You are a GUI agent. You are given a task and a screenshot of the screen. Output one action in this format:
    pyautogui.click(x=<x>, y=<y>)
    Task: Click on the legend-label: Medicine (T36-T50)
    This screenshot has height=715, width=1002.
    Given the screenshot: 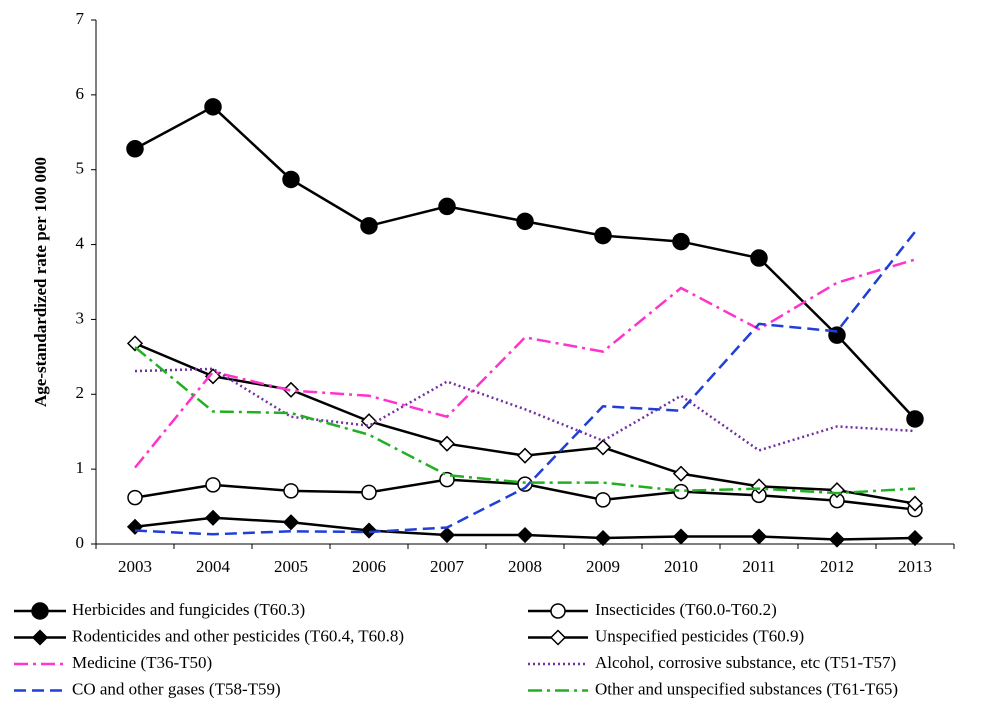 What is the action you would take?
    pyautogui.click(x=142, y=662)
    